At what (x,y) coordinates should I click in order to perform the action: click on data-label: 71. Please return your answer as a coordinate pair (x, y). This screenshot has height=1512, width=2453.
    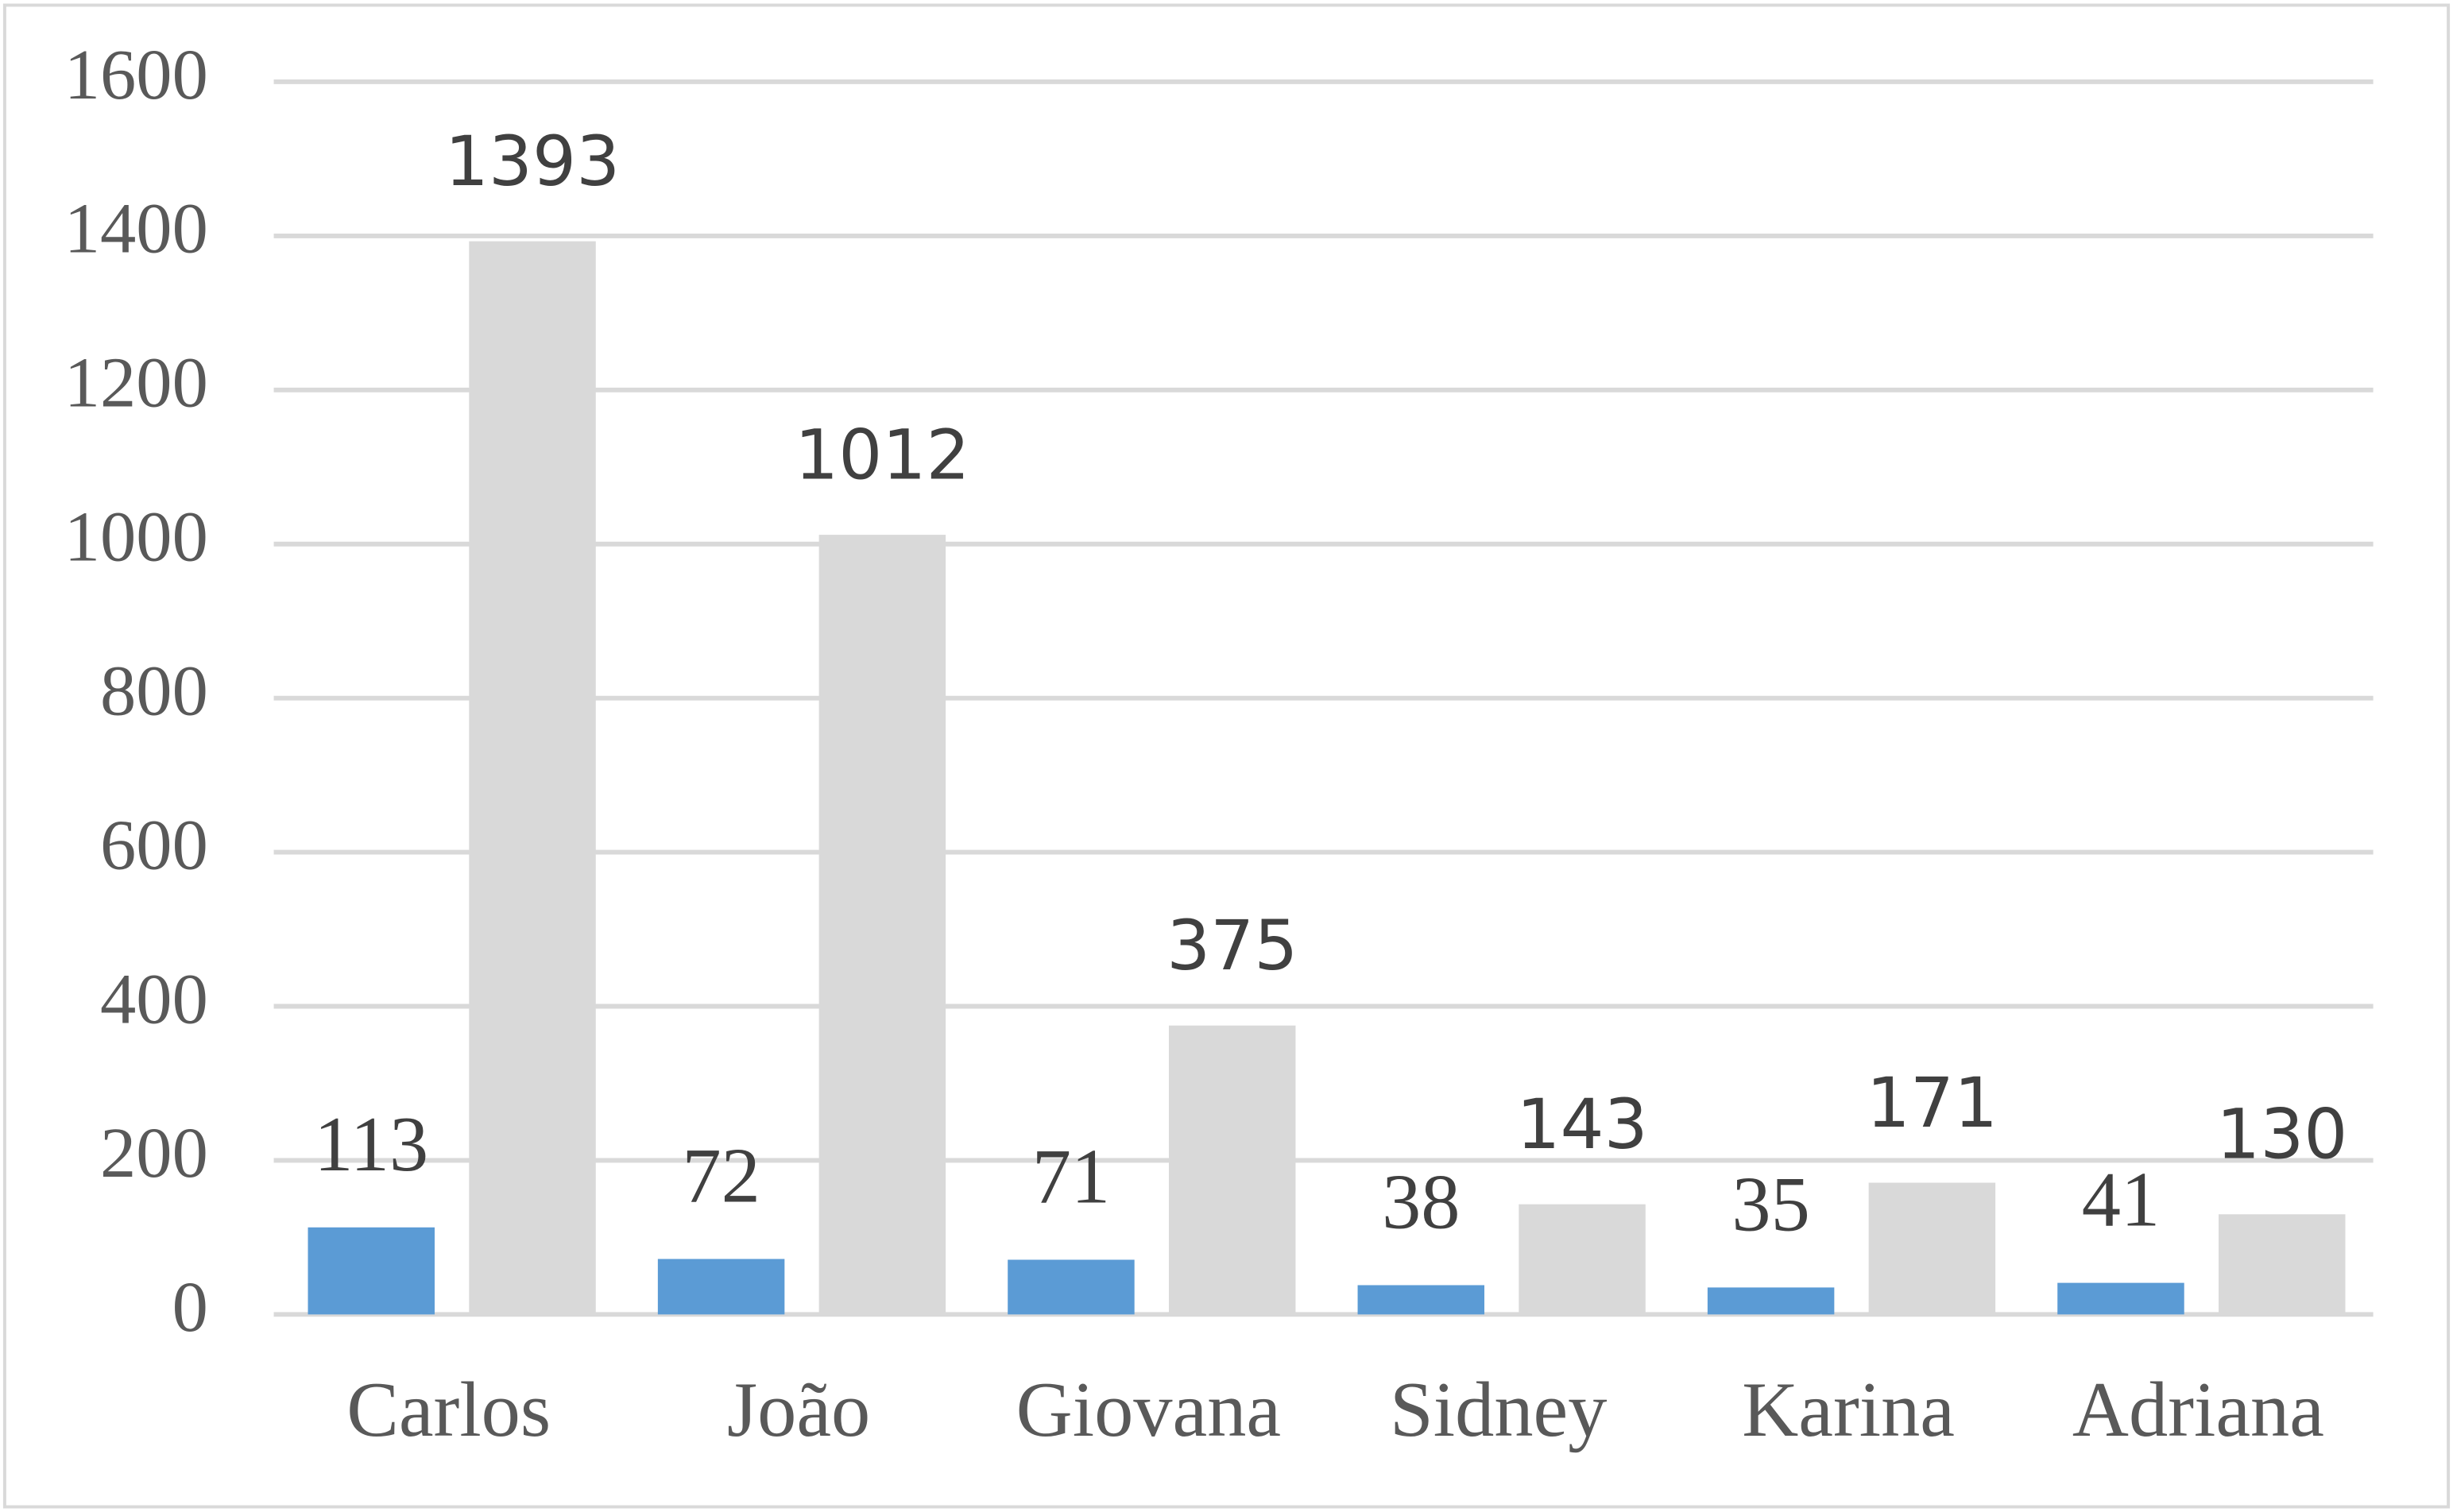
    Looking at the image, I should click on (1071, 1177).